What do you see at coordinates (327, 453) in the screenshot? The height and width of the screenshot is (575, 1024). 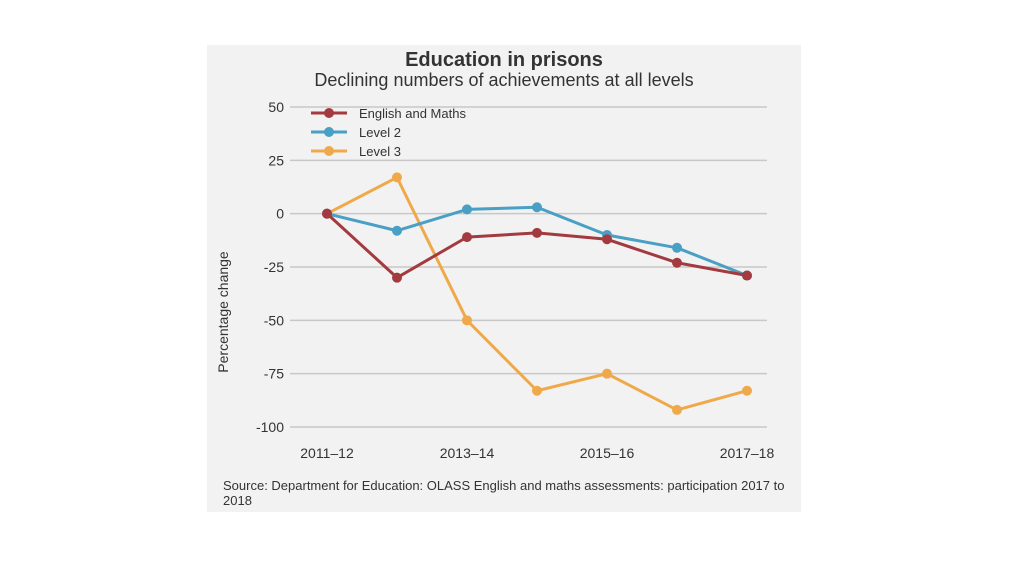 I see `x-tick-label: 2011–12` at bounding box center [327, 453].